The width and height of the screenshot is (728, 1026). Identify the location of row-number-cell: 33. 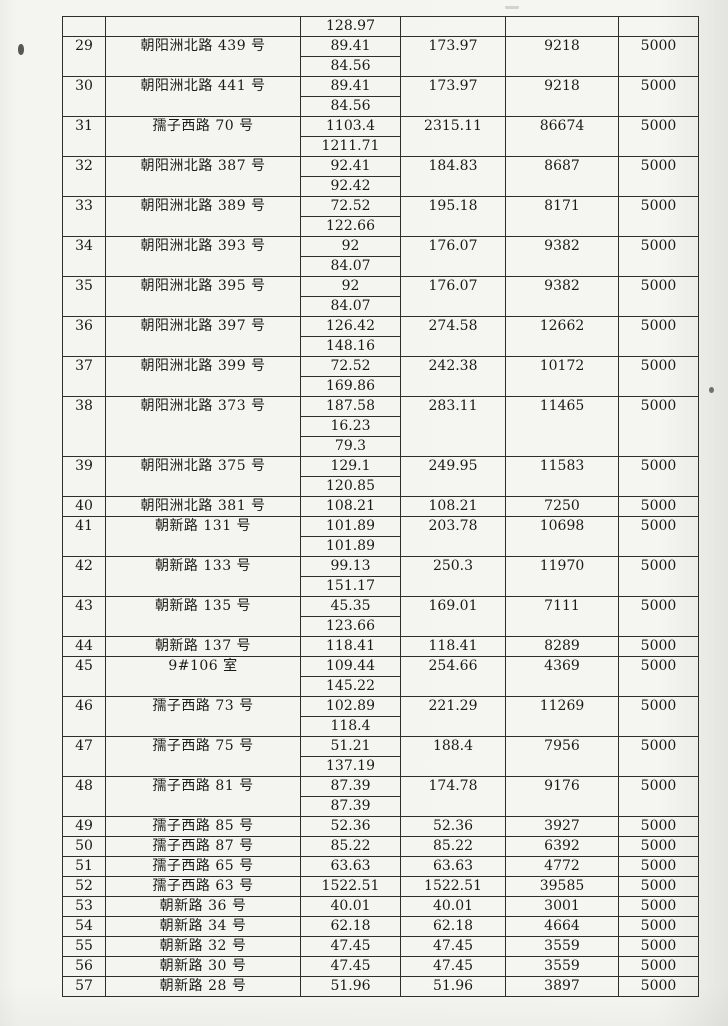
(84, 216).